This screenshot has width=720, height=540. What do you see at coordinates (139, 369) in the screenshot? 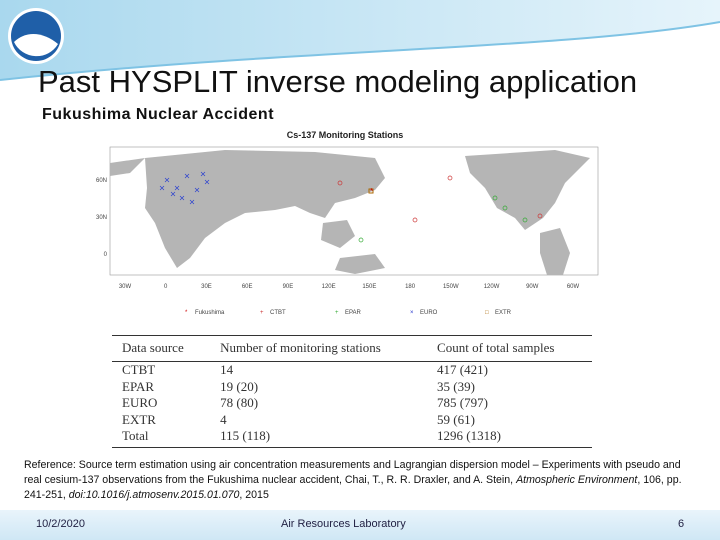
I see `table-cell: CTBT` at bounding box center [139, 369].